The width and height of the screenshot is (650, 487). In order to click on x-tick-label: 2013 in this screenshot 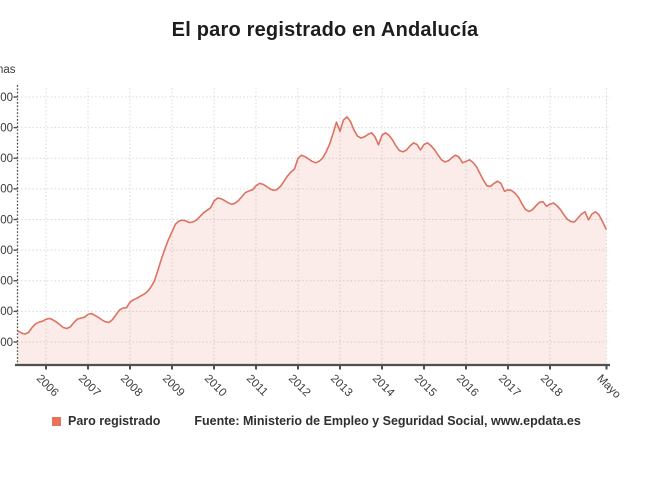, I will do `click(341, 386)`.